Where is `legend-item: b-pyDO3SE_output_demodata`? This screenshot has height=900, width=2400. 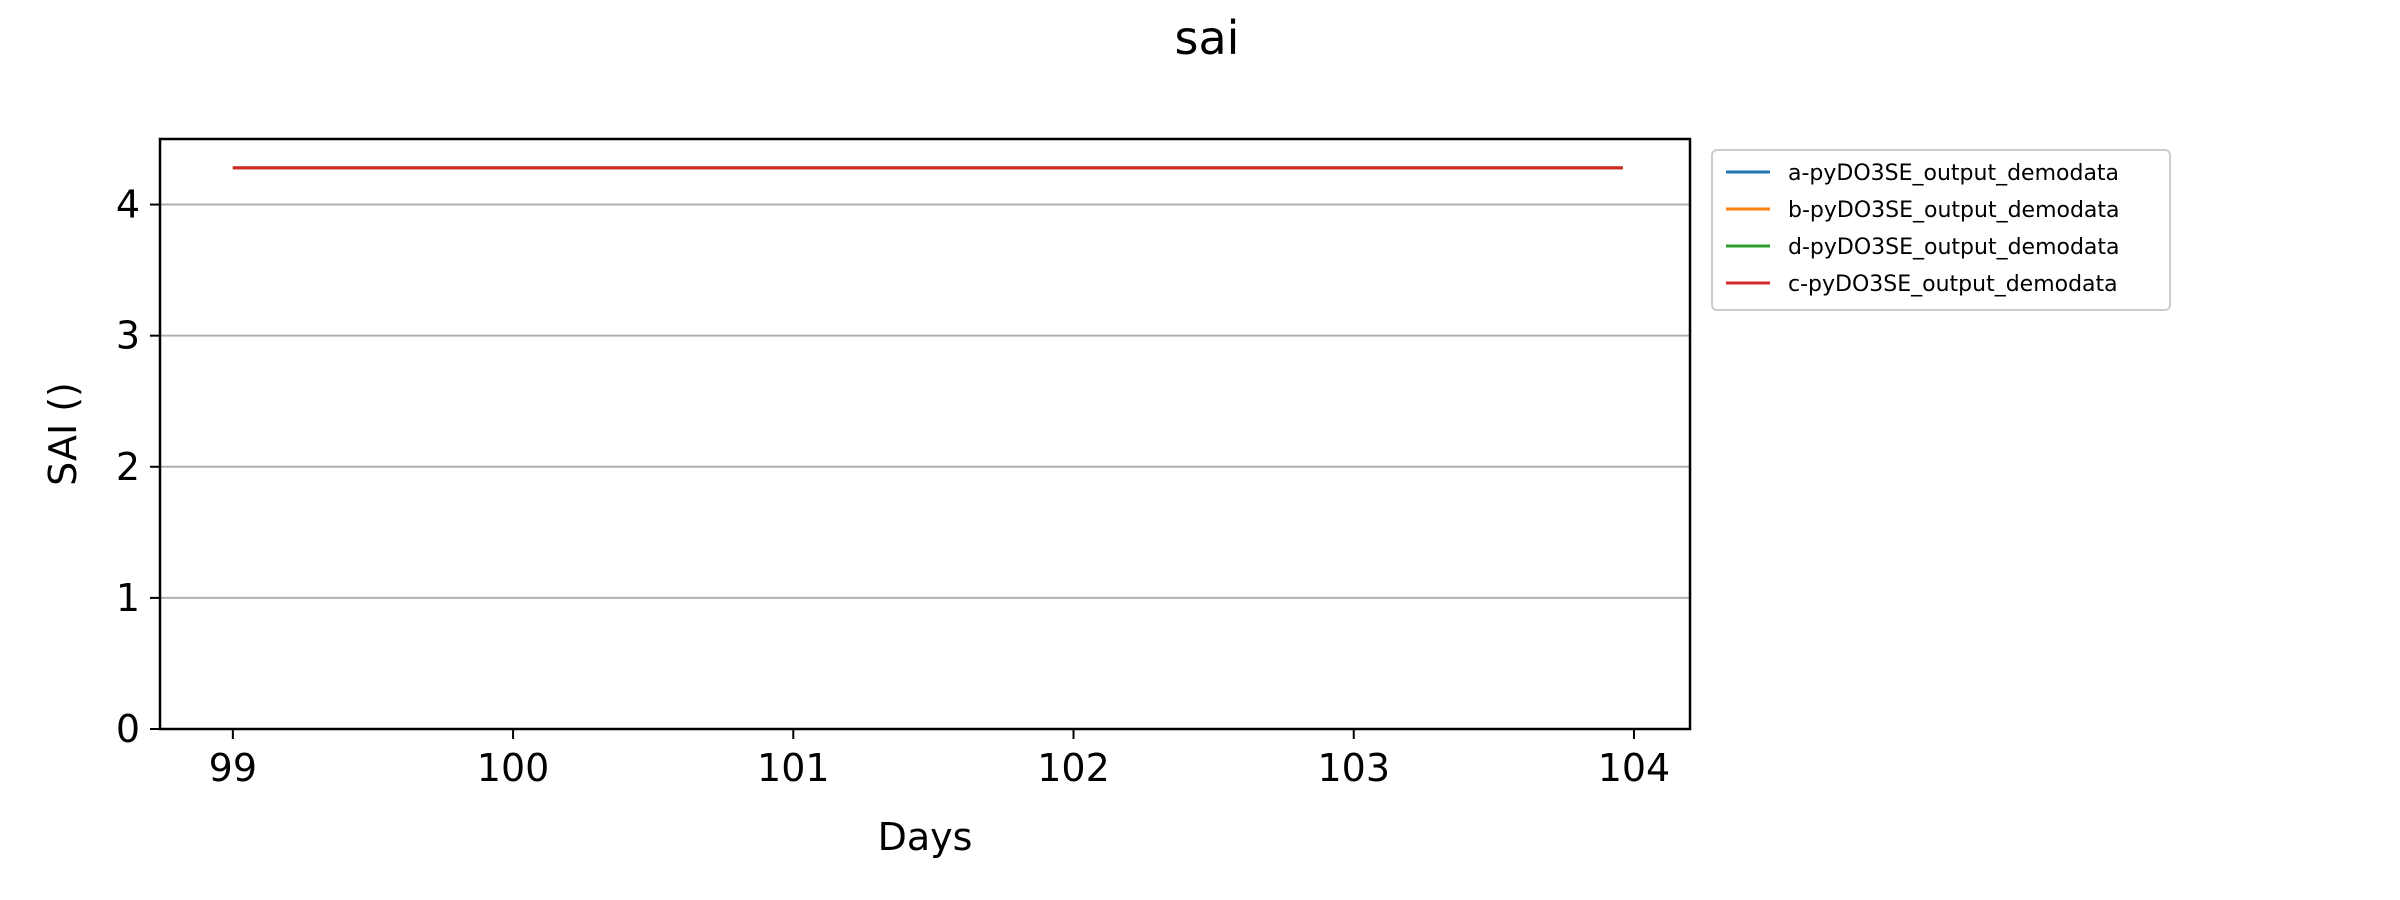 legend-item: b-pyDO3SE_output_demodata is located at coordinates (1923, 210).